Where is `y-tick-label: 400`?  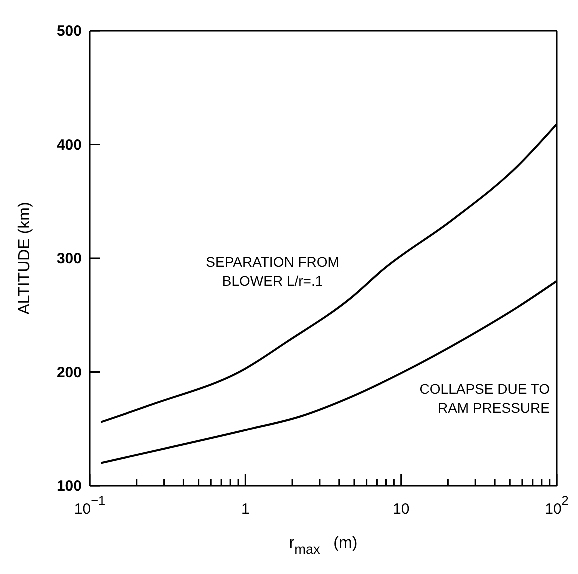
y-tick-label: 400 is located at coordinates (69, 145).